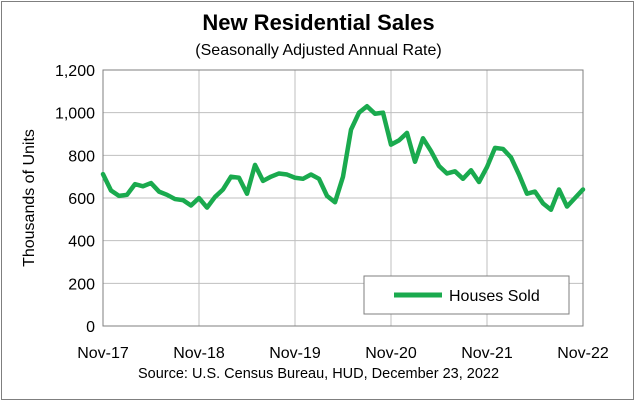  I want to click on x-tick-label: Nov-20, so click(391, 353).